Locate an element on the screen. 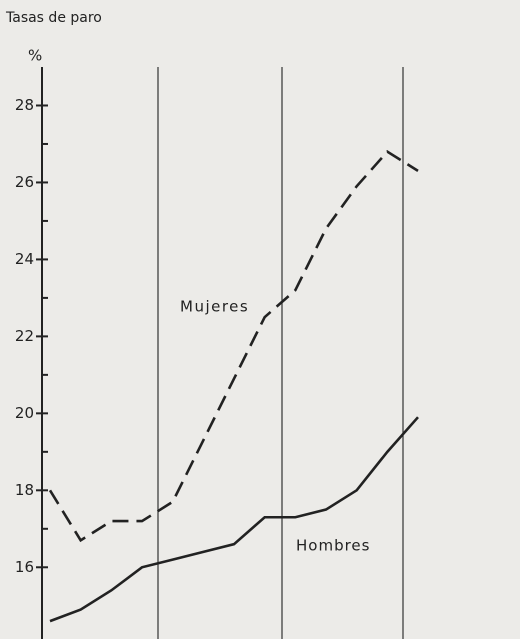 The height and width of the screenshot is (639, 520). y-tick-label: 26 is located at coordinates (24, 182).